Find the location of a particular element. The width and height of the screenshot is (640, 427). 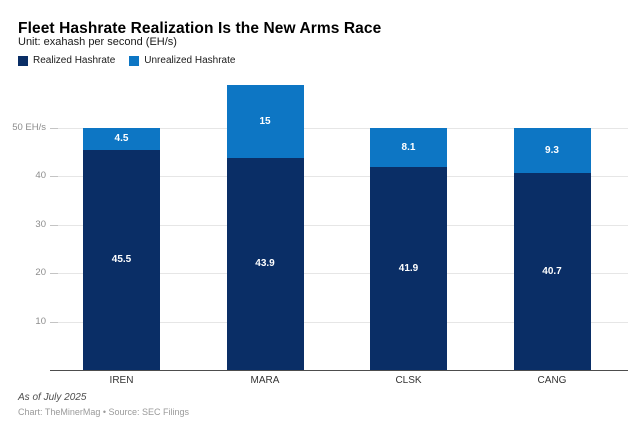

bar-value-label: 8.1 is located at coordinates (408, 148).